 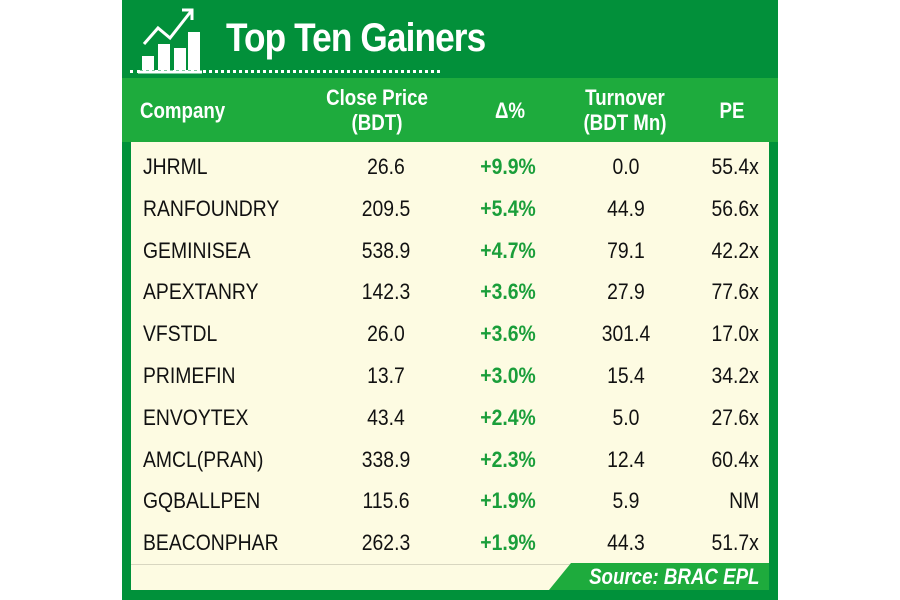 What do you see at coordinates (386, 375) in the screenshot?
I see `cell-close: 13.7` at bounding box center [386, 375].